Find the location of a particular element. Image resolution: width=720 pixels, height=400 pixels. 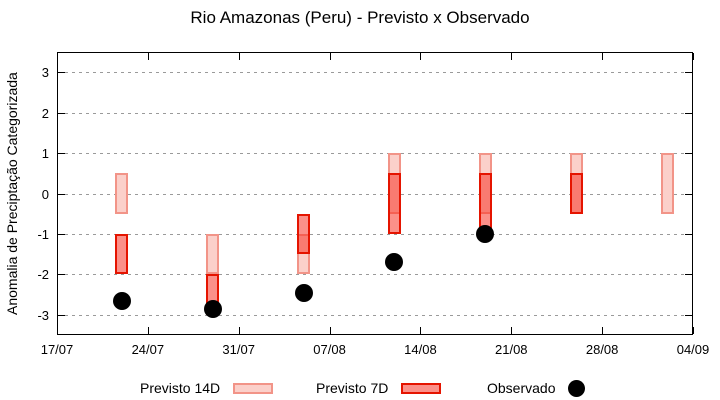

forecast-7d-bar-05/08 is located at coordinates (304, 234).